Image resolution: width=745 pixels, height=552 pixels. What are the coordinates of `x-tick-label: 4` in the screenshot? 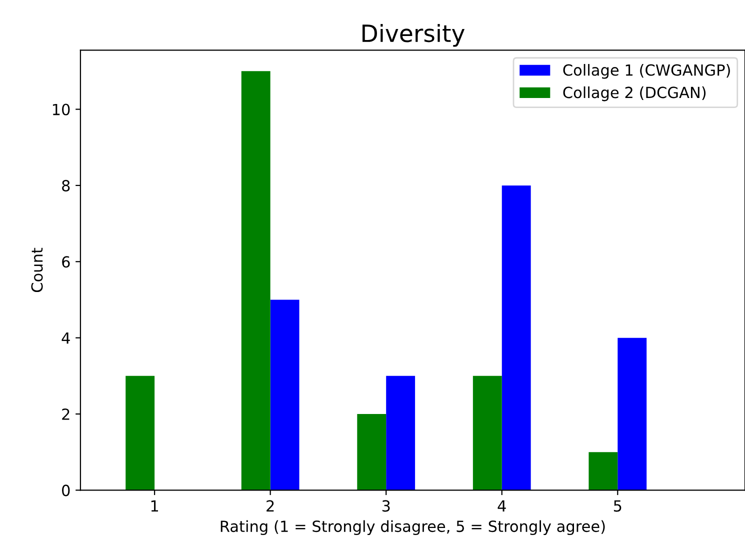 It's located at (502, 506).